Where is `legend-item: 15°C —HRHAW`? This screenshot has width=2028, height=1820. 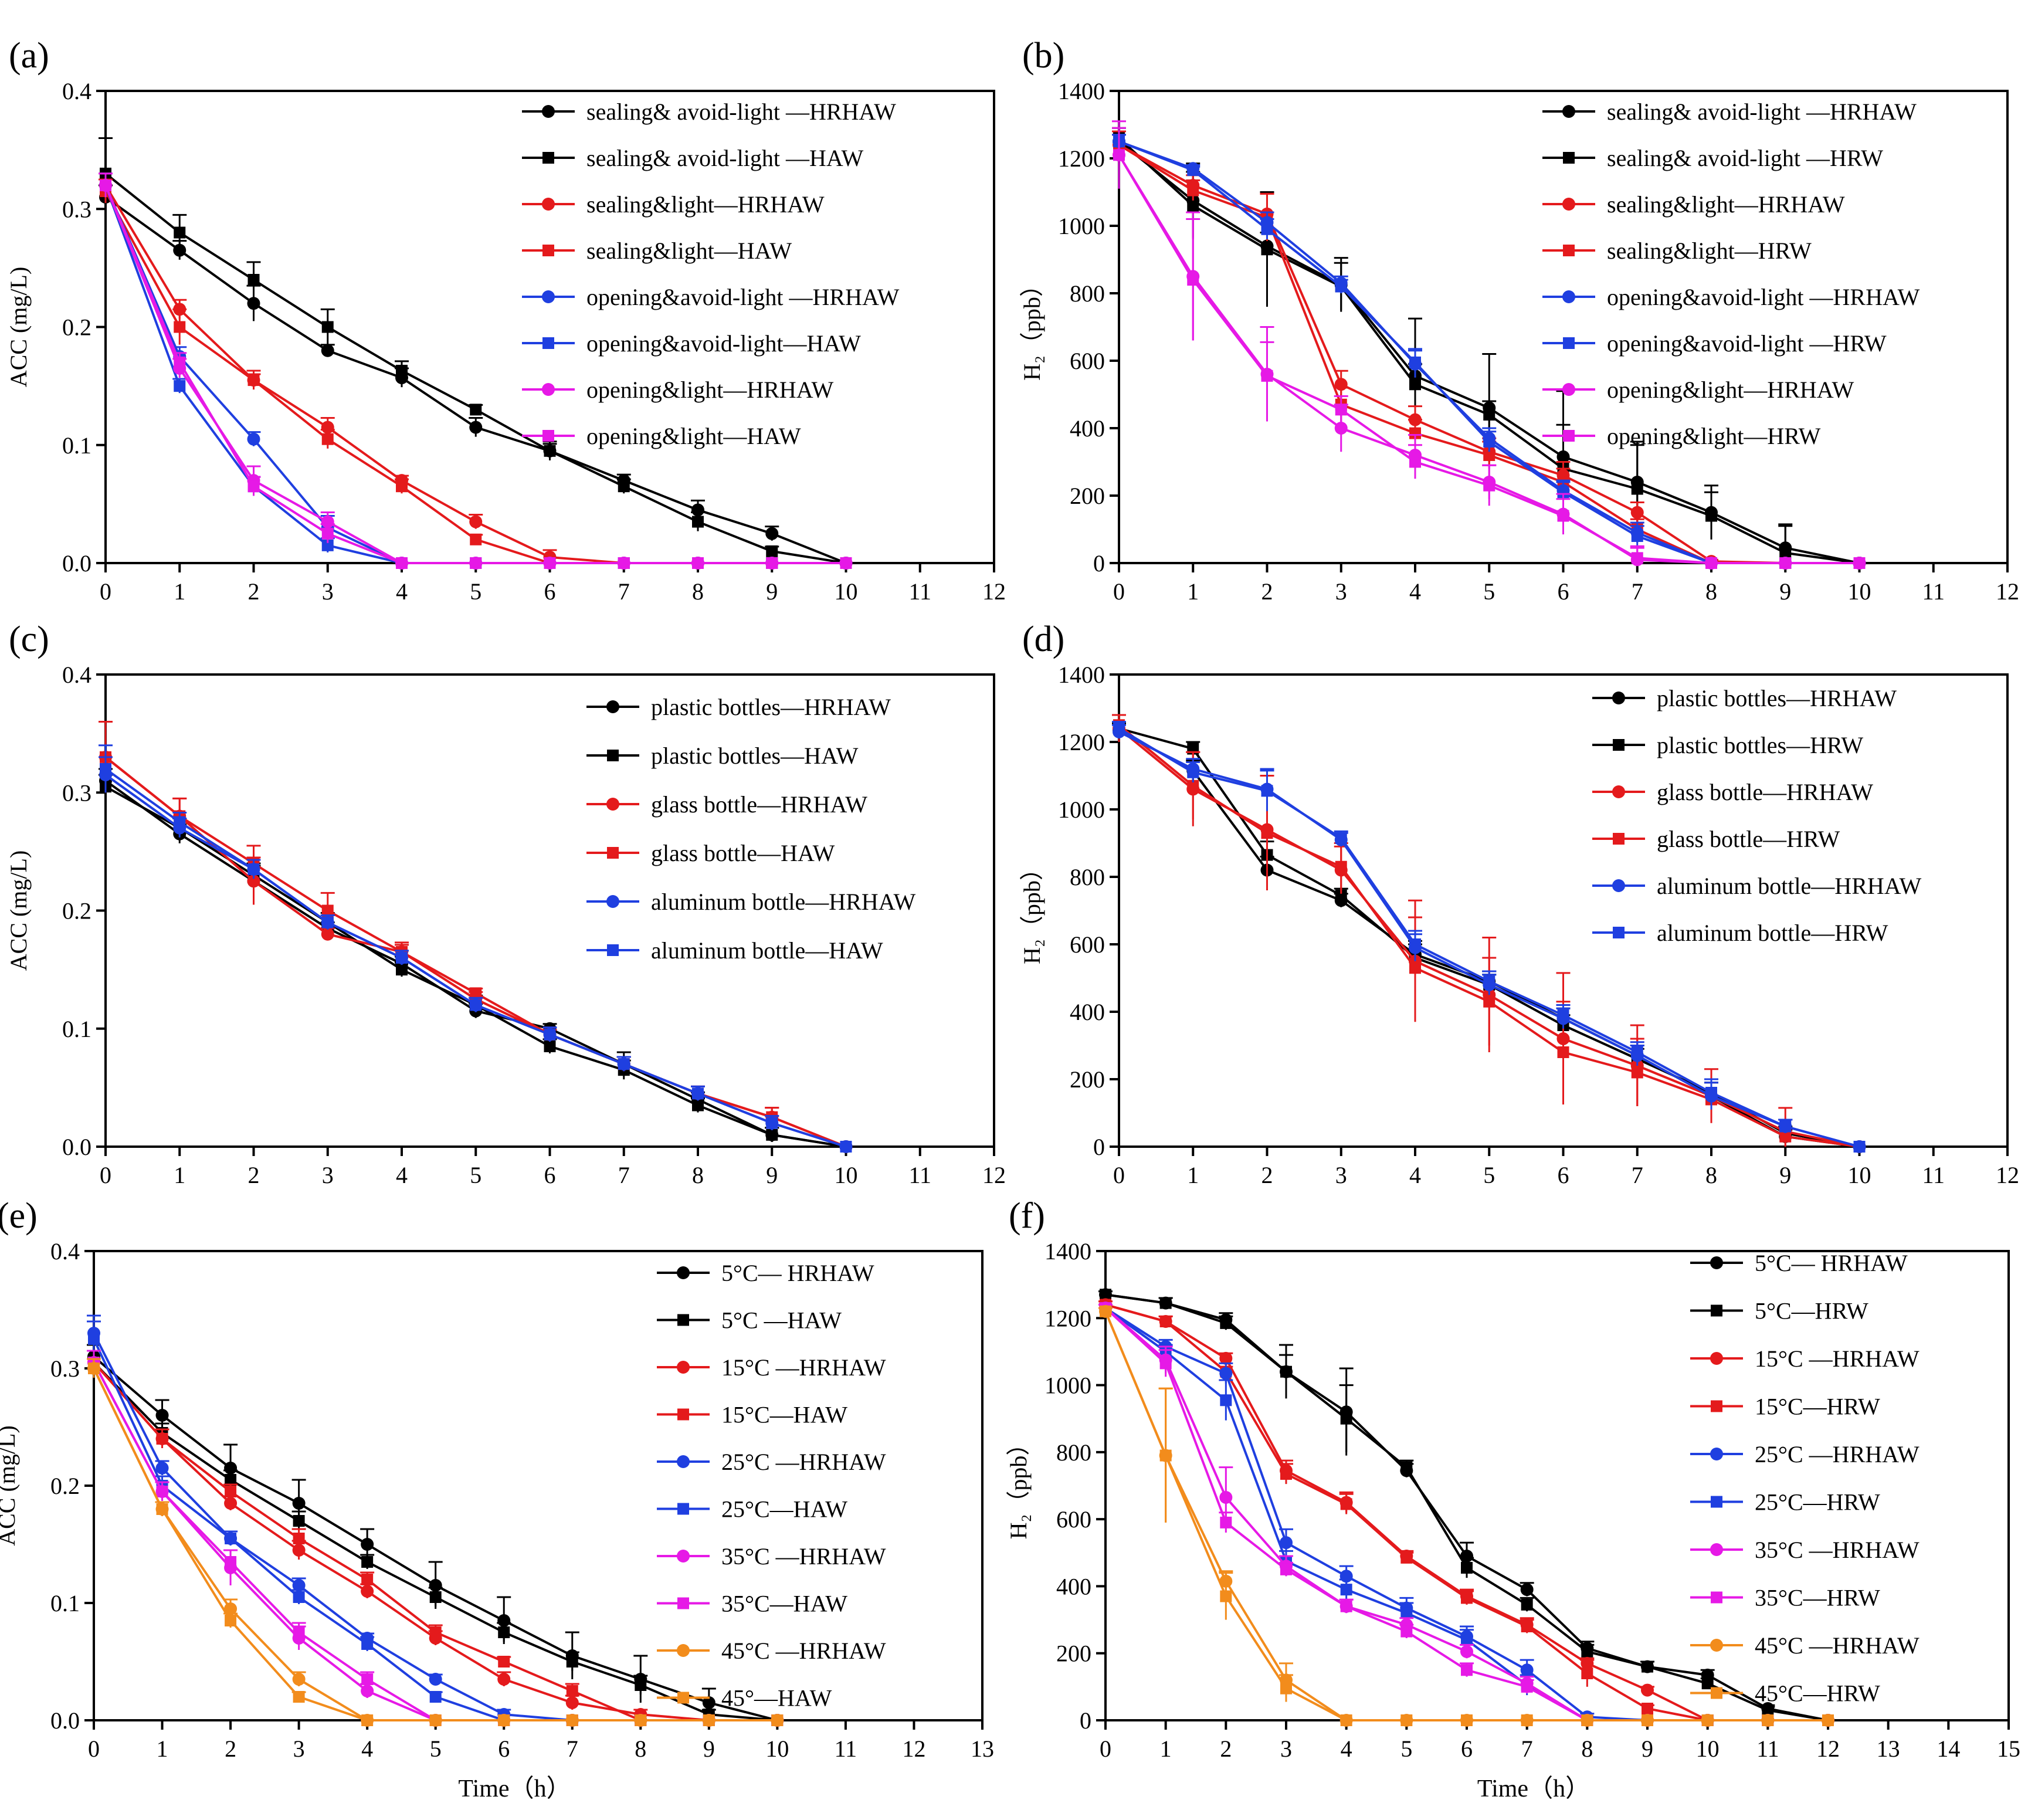 legend-item: 15°C —HRHAW is located at coordinates (1805, 1358).